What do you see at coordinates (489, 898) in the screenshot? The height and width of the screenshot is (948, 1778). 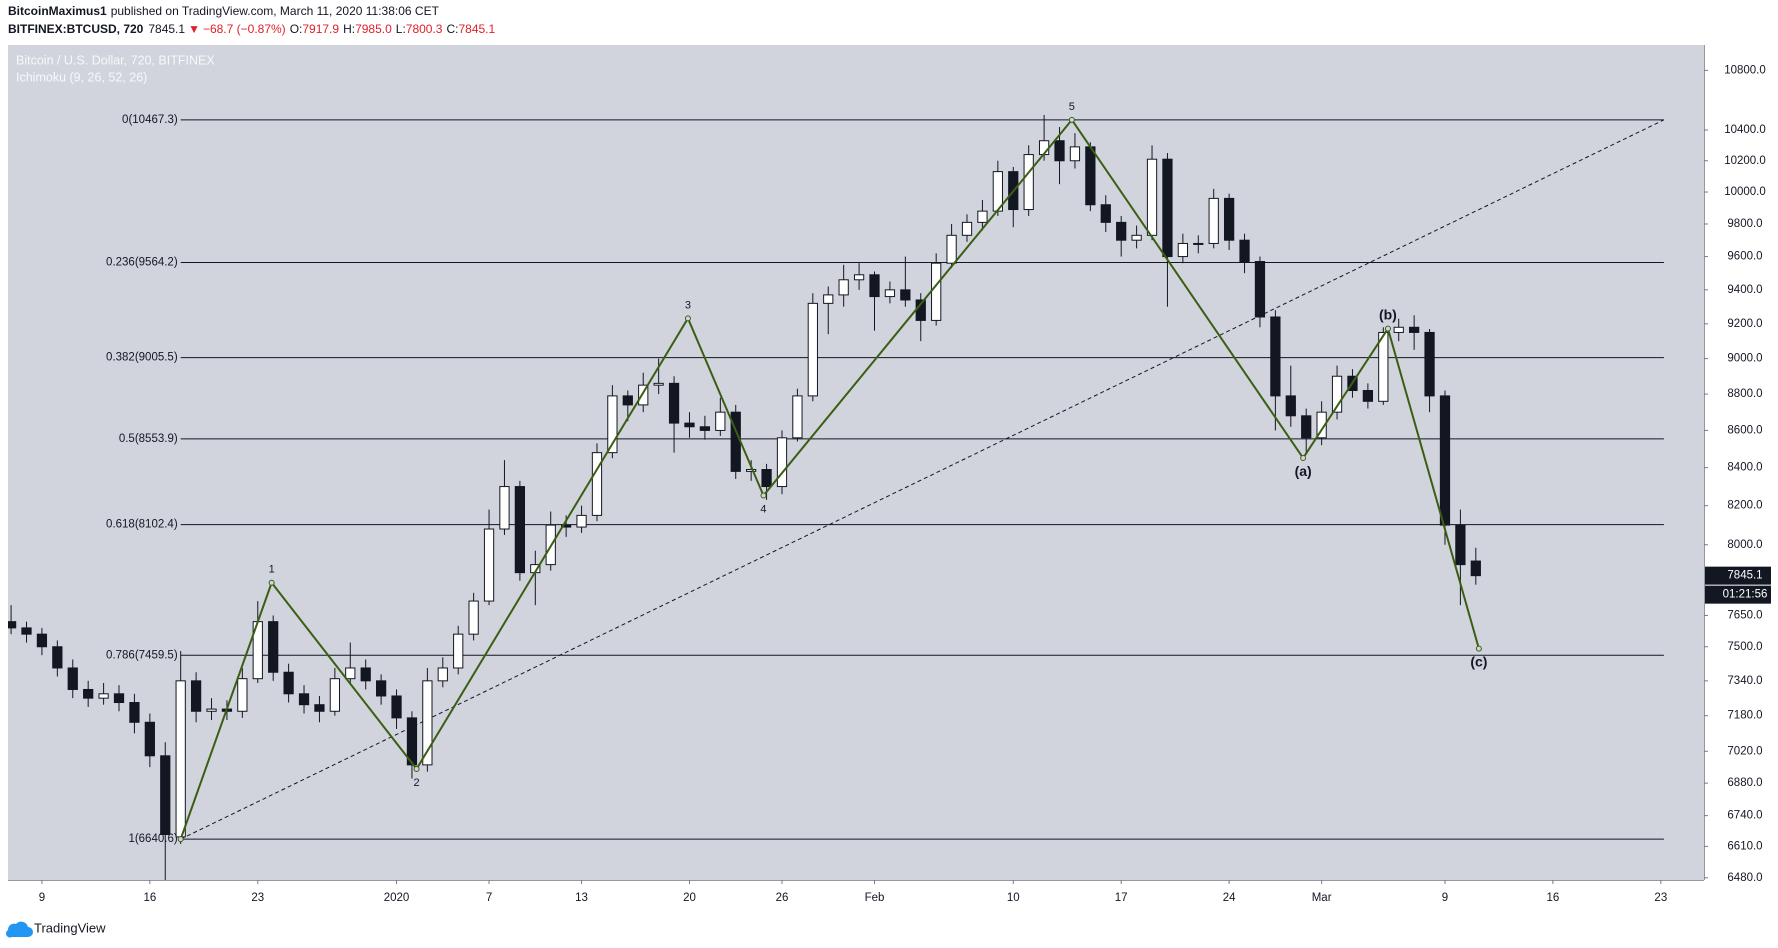 I see `x-tick-label: 7` at bounding box center [489, 898].